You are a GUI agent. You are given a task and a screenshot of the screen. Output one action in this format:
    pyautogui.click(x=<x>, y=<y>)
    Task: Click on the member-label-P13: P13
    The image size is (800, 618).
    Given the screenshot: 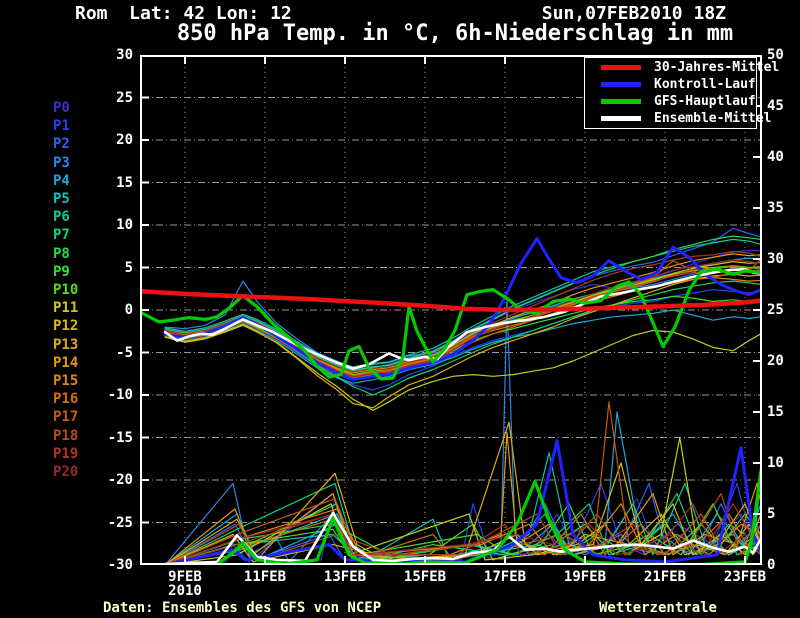 What is the action you would take?
    pyautogui.click(x=66, y=344)
    